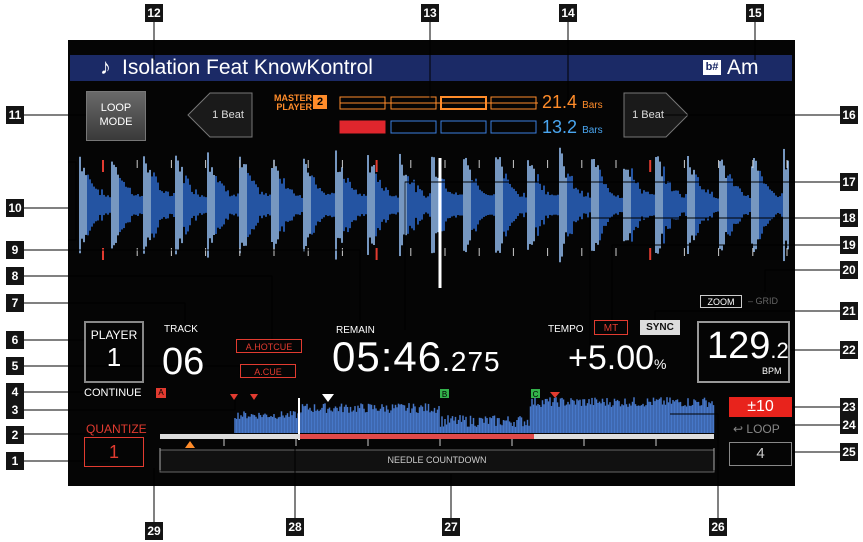 The image size is (863, 542). I want to click on auto-hotcue-indicator: A.HOTCUE, so click(269, 346).